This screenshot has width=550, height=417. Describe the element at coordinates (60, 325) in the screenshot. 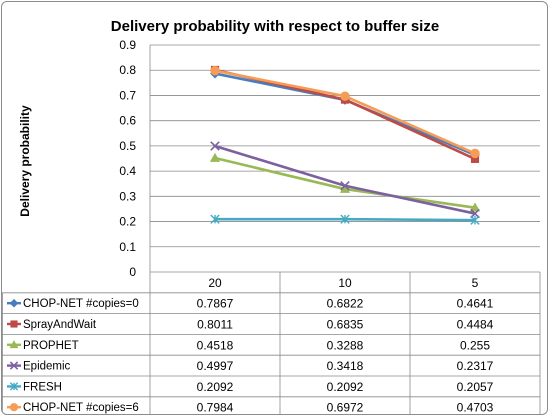

I see `legend-label: SprayAndWait` at that location.